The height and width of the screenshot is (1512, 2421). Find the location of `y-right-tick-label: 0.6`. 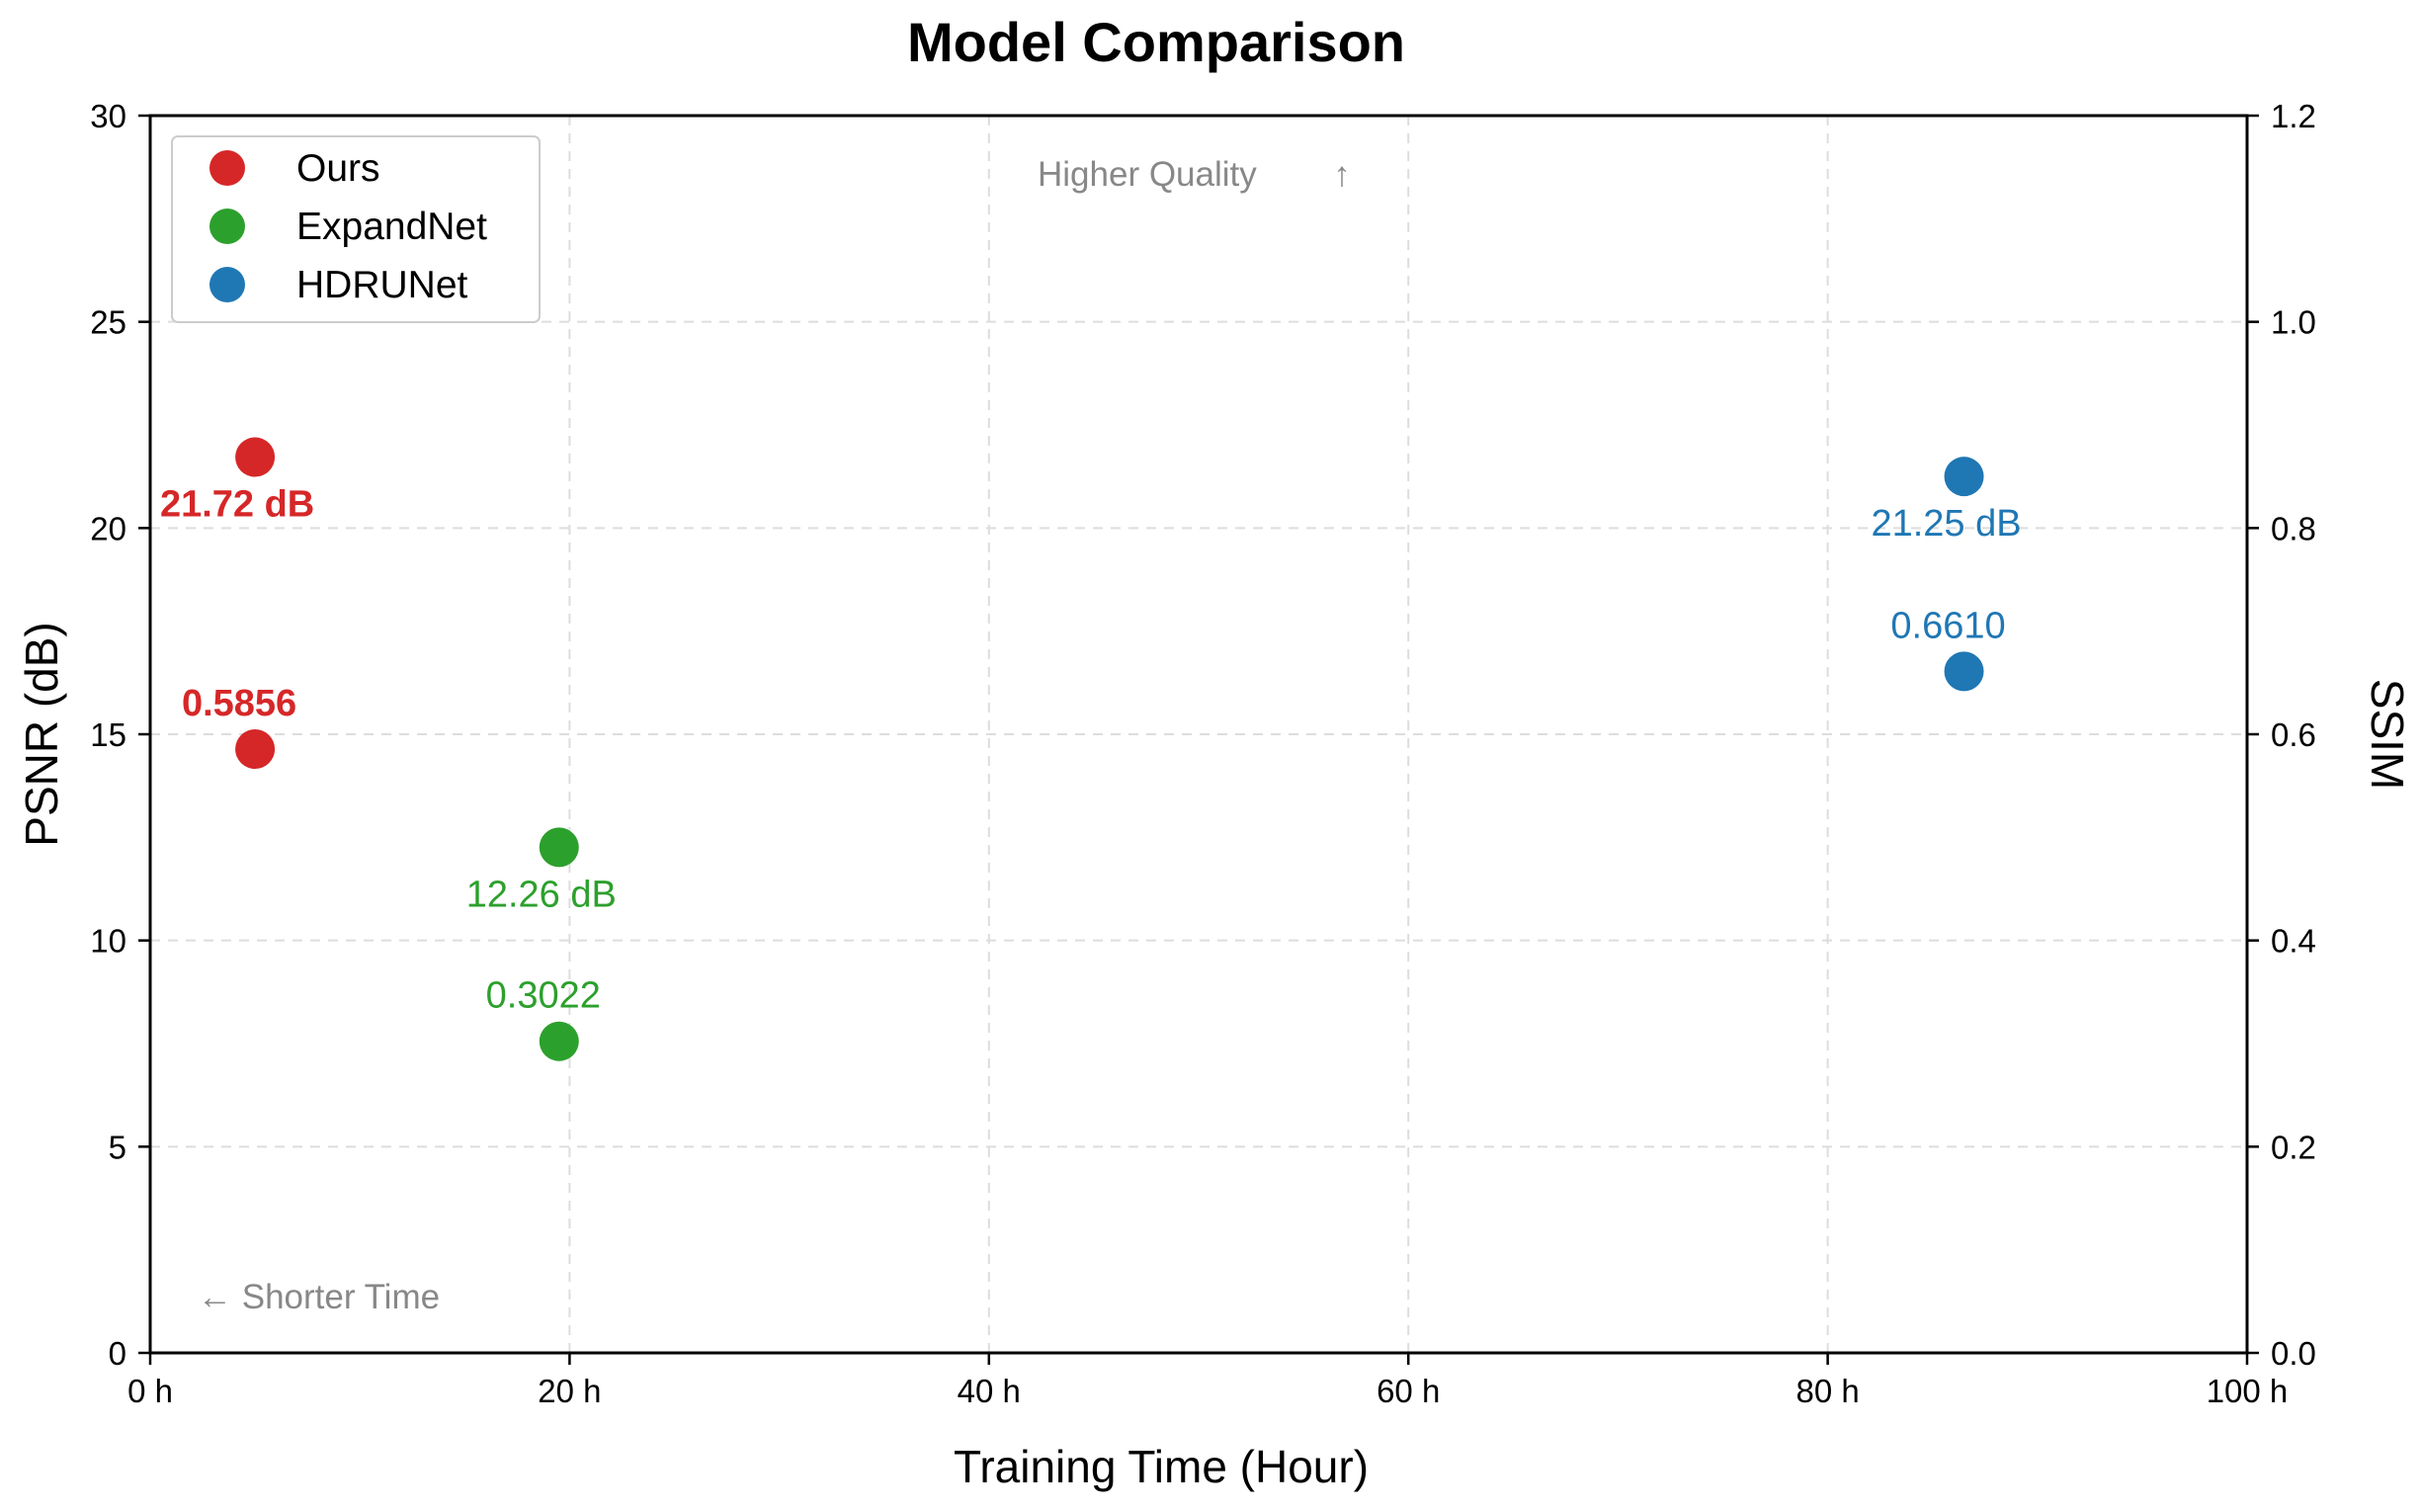

y-right-tick-label: 0.6 is located at coordinates (2294, 734).